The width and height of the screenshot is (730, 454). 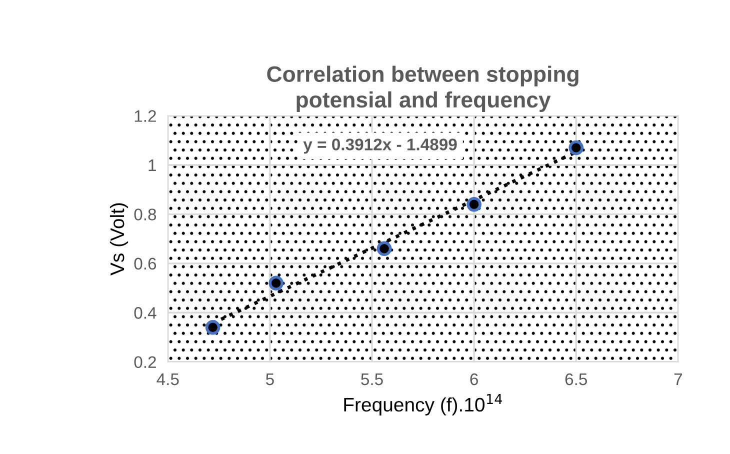 I want to click on x-tick-label: 6, so click(x=474, y=379).